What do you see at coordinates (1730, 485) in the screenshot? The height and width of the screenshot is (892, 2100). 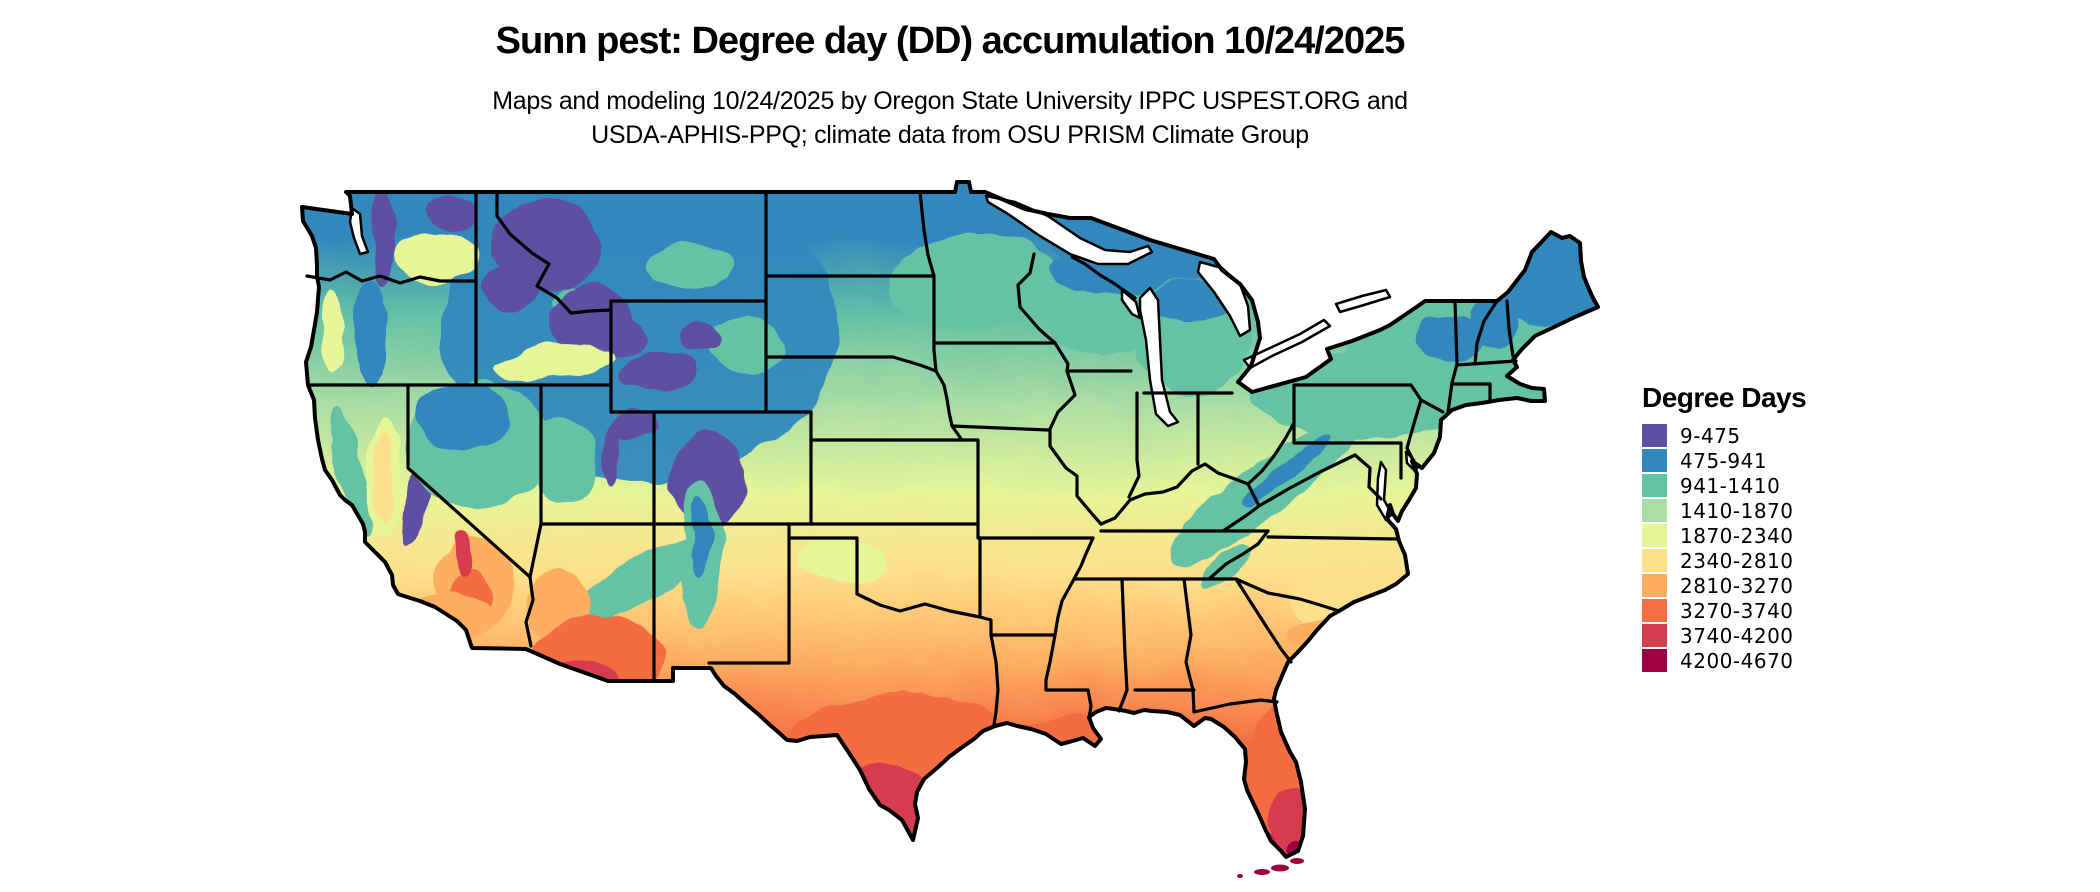 I see `legend-label: 941-1410` at bounding box center [1730, 485].